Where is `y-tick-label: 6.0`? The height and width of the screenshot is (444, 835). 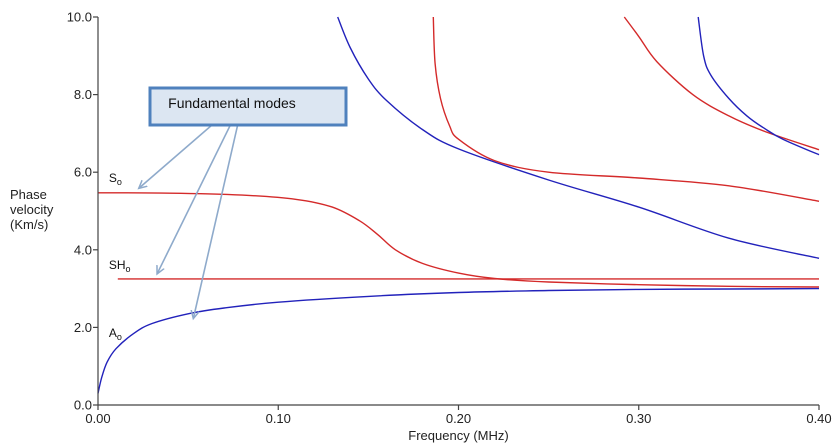
y-tick-label: 6.0 is located at coordinates (83, 172).